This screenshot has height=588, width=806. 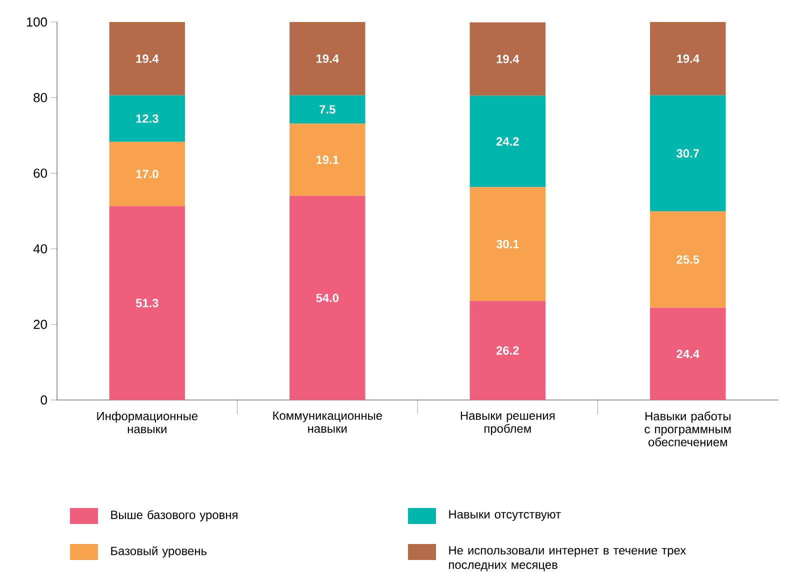 I want to click on data-label: 24.2, so click(x=507, y=141).